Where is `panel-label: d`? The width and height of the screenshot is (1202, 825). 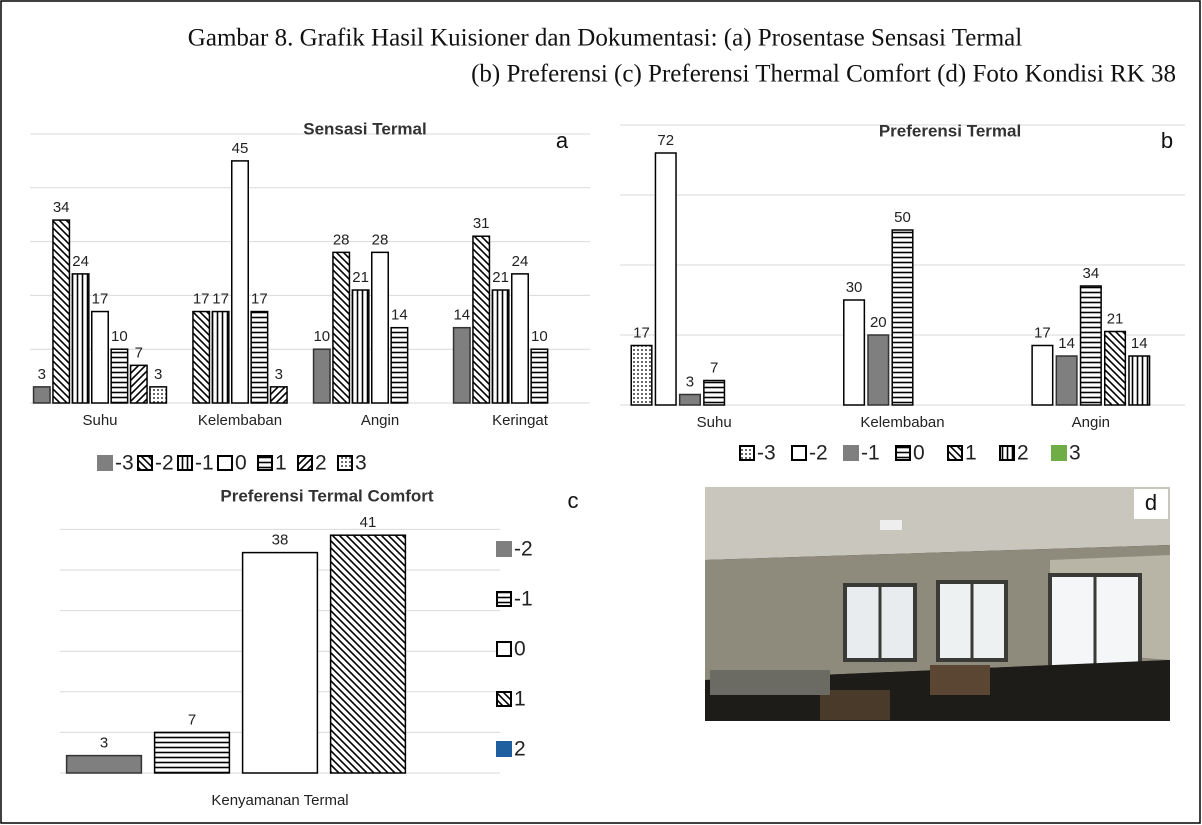 panel-label: d is located at coordinates (1151, 502).